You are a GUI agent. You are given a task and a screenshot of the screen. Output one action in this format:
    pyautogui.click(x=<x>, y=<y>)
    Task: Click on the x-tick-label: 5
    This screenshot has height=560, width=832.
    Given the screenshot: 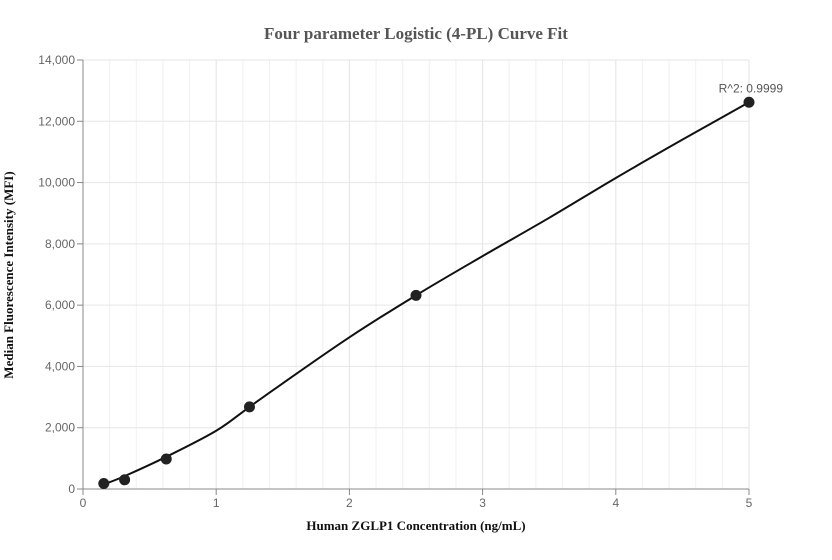 What is the action you would take?
    pyautogui.click(x=749, y=503)
    